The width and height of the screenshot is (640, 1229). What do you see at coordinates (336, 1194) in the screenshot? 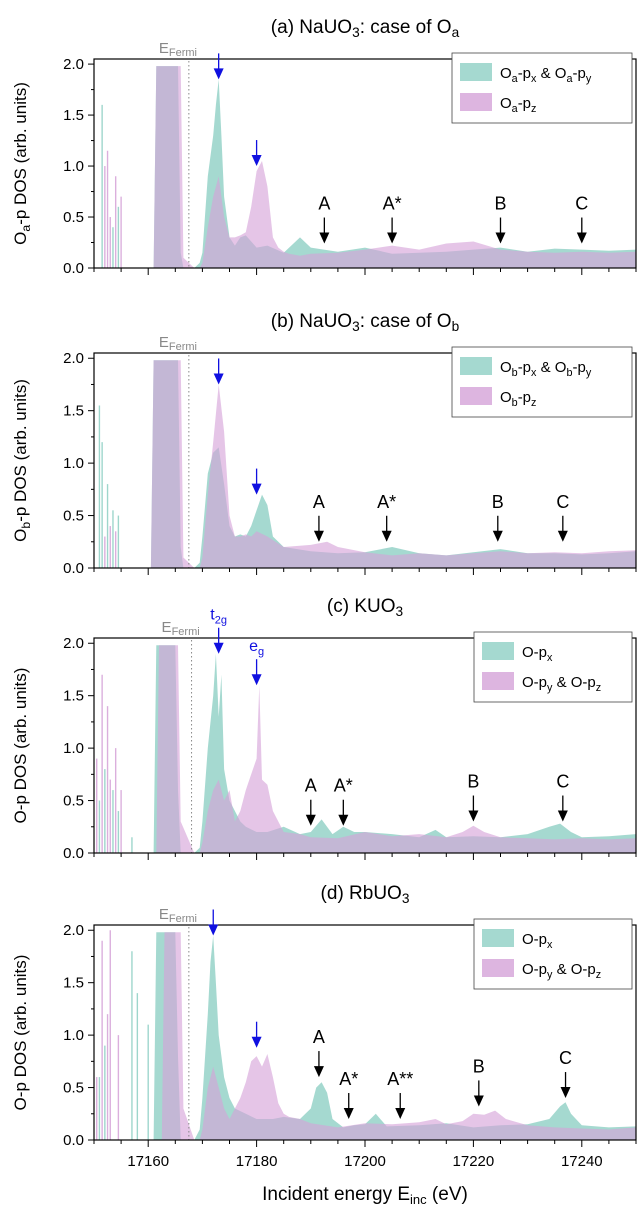
I see `x-axis-label-main: Incident energy E` at bounding box center [336, 1194].